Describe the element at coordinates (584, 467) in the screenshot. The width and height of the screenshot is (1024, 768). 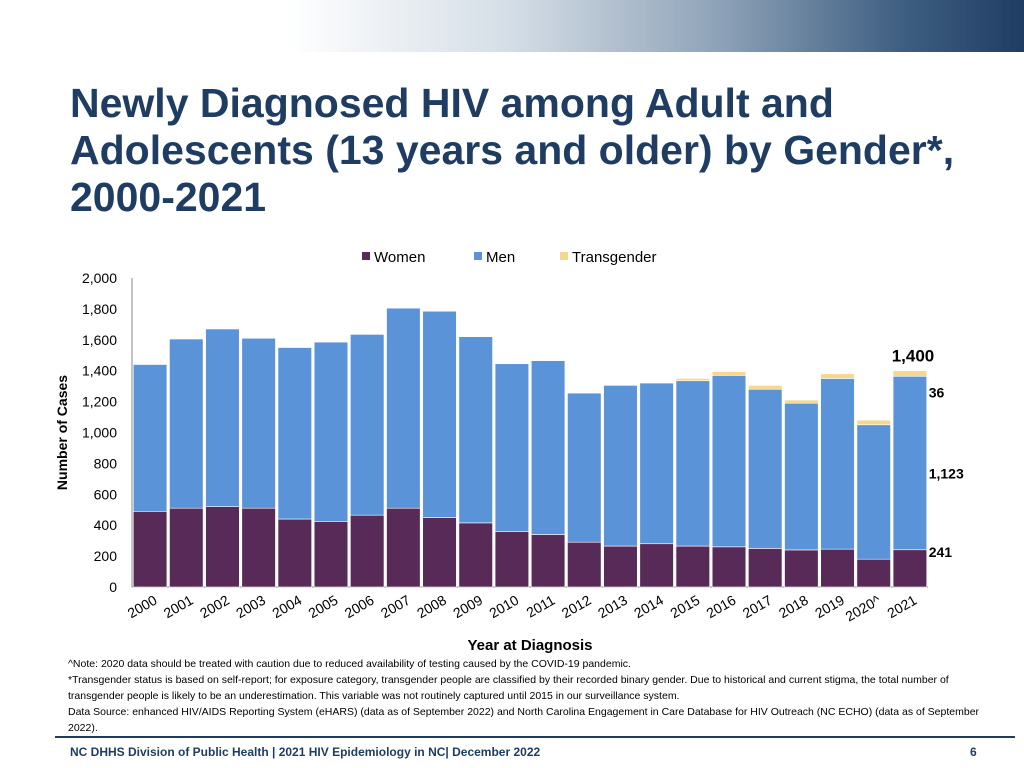
I see `bar-men-2012` at that location.